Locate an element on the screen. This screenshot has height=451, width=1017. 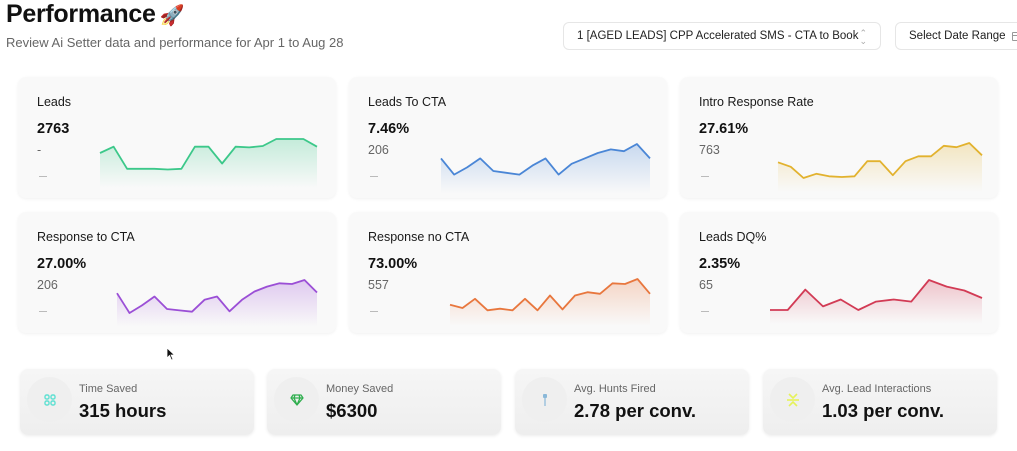
metric-card: Leads To CTA 7.46% 206 is located at coordinates (508, 137).